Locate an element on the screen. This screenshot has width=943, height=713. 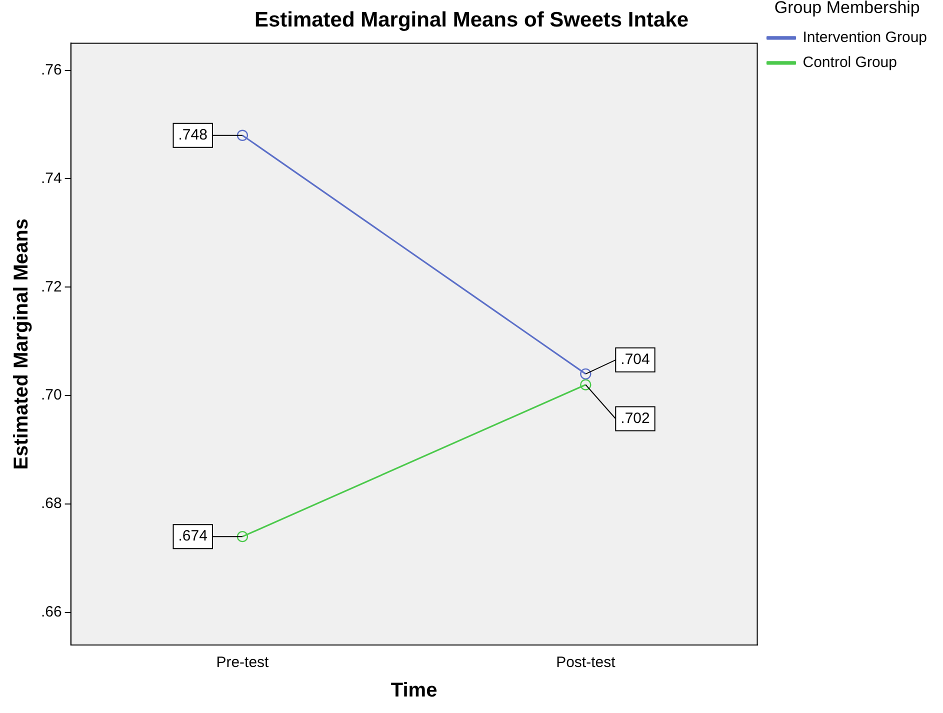
data-label: .702 is located at coordinates (635, 418).